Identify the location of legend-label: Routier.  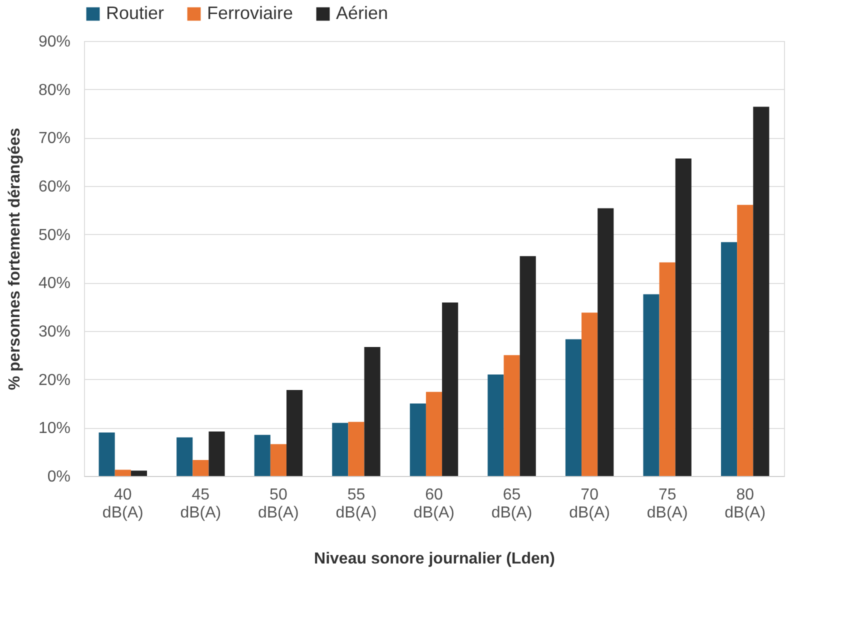
(135, 13).